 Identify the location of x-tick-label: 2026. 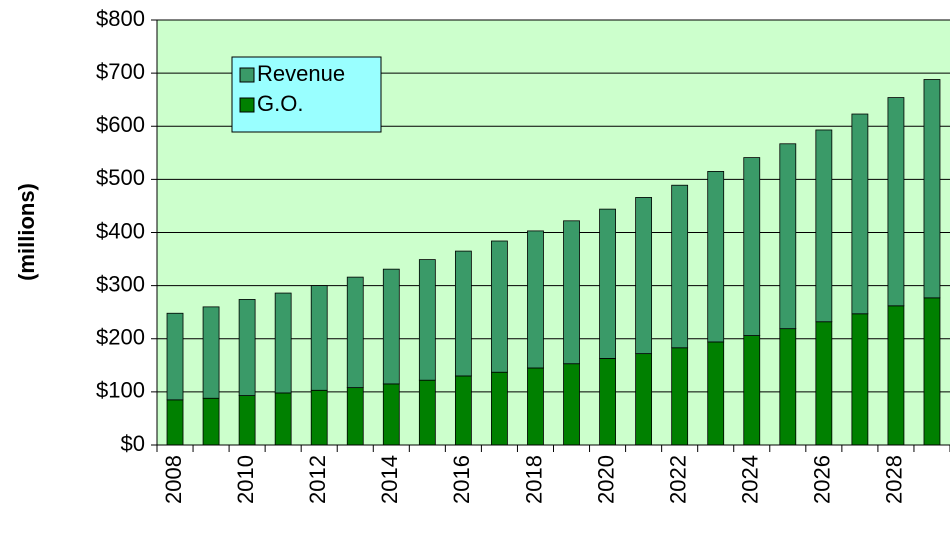
(822, 479).